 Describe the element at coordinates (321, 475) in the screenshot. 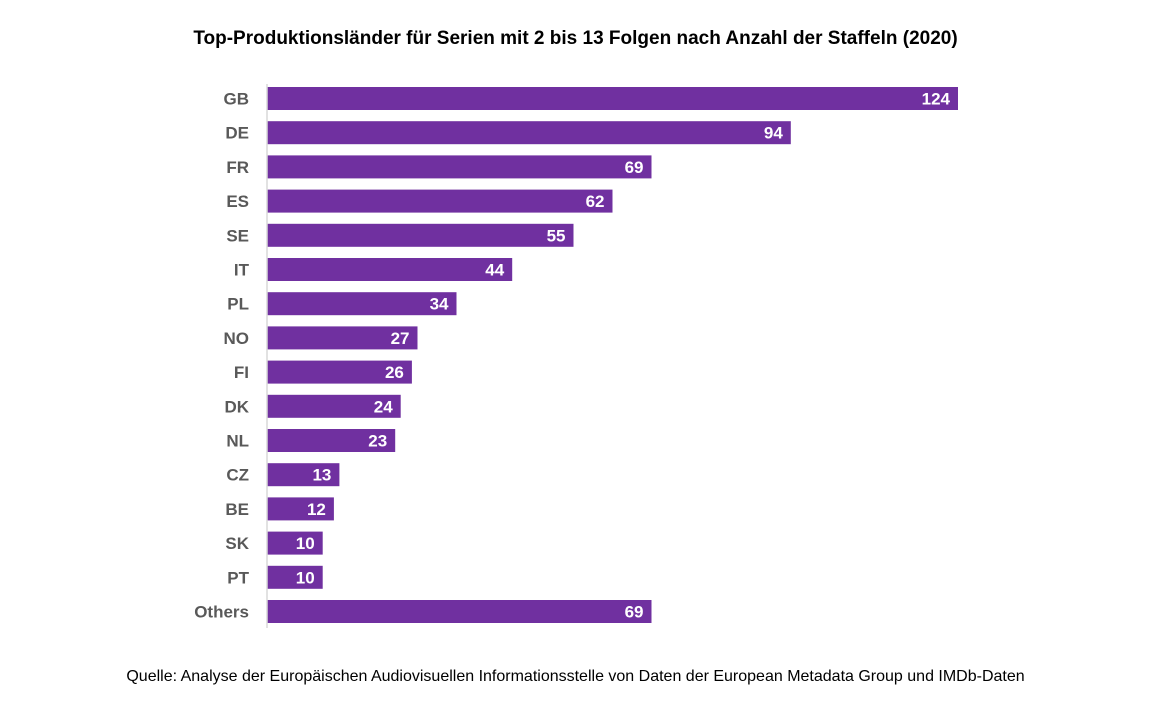

I see `value-label-cz: 13` at that location.